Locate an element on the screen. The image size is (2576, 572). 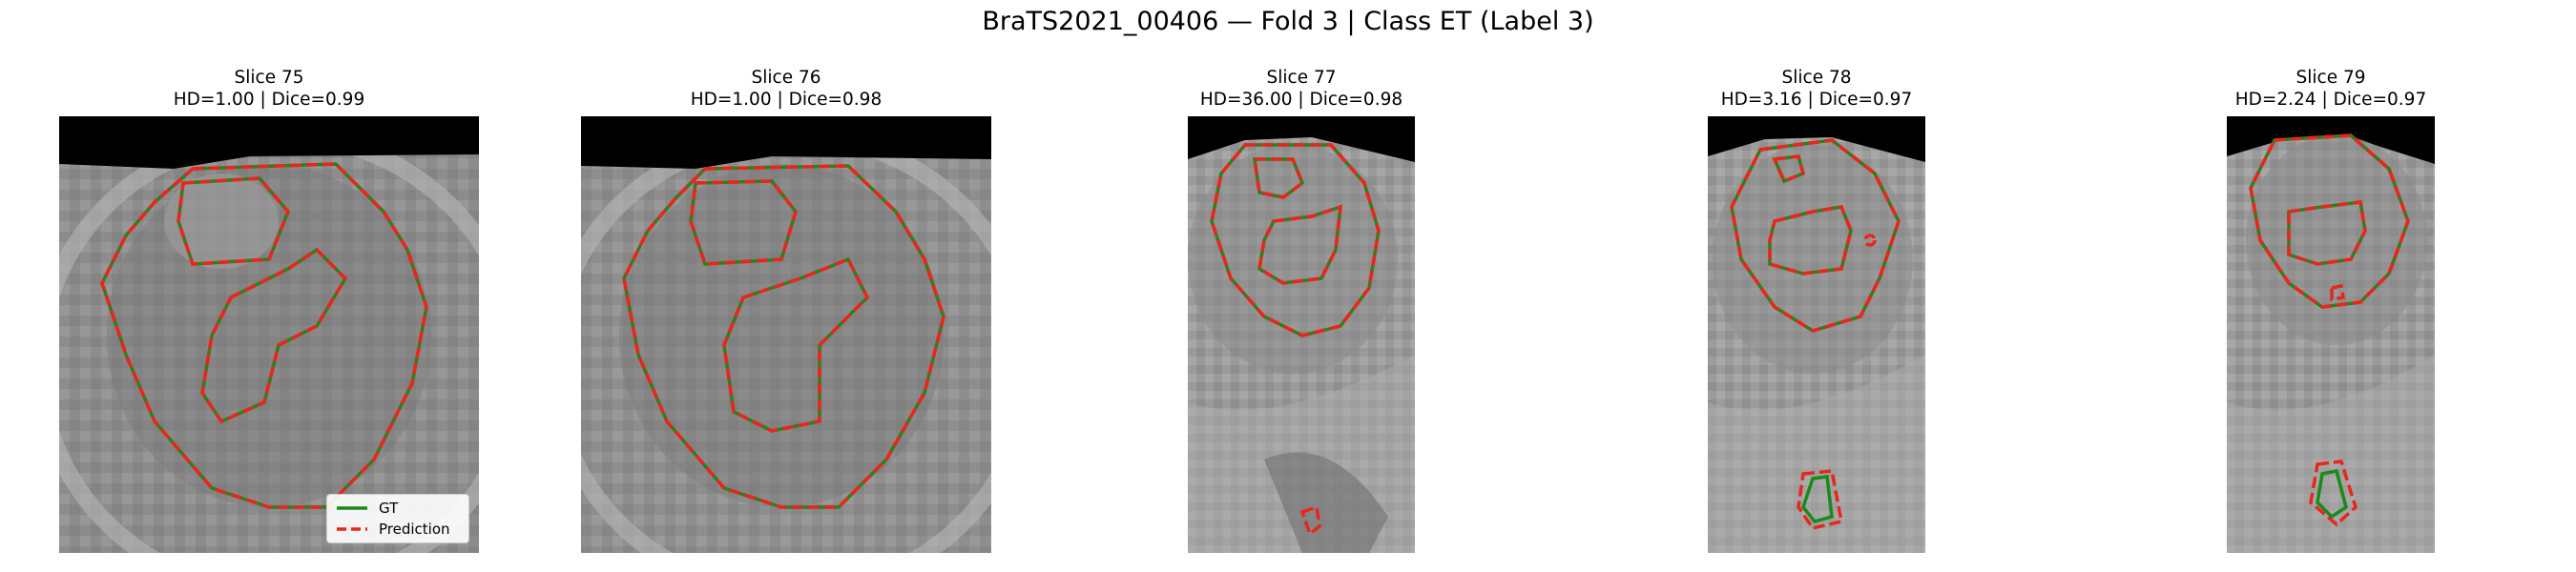
legend-gt-label: GT is located at coordinates (389, 509).